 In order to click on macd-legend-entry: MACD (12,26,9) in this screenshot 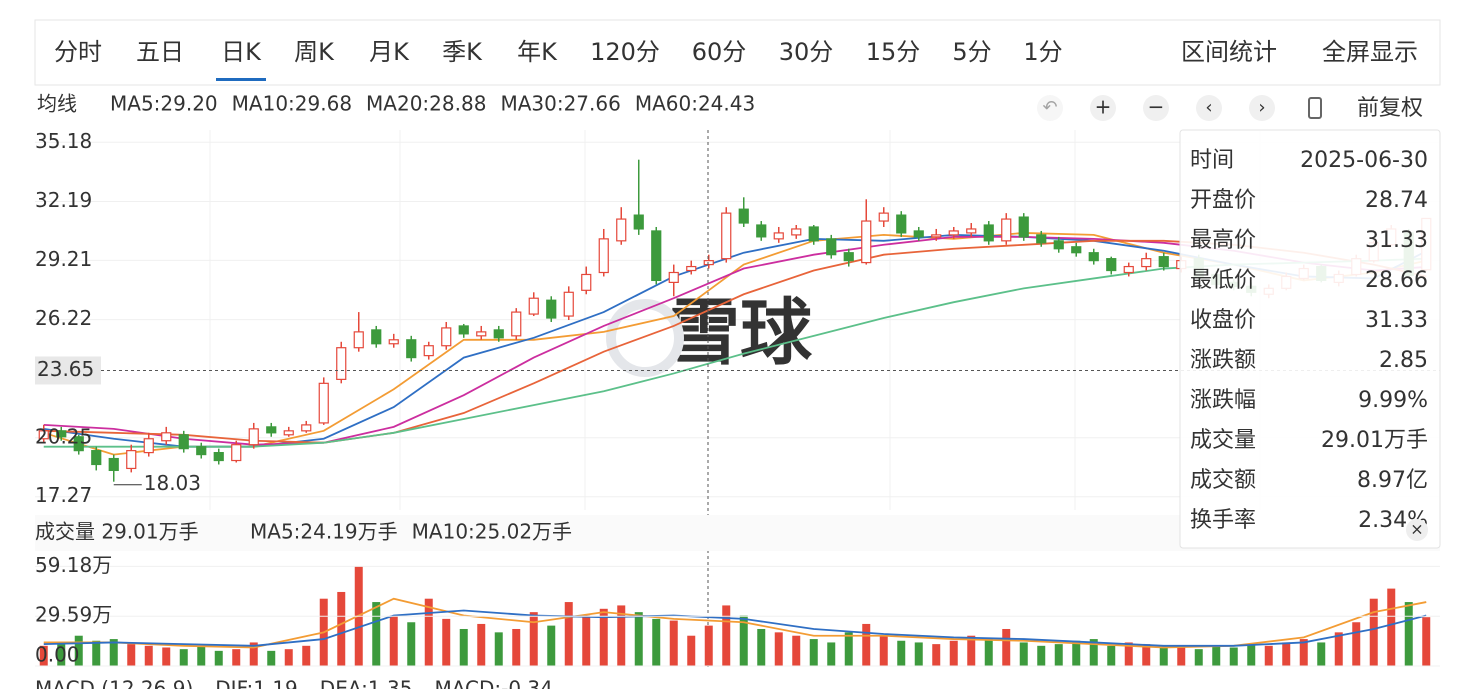, I will do `click(114, 683)`.